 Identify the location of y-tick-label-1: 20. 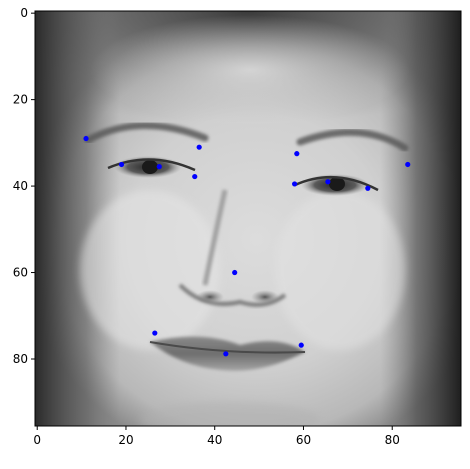
(20, 100).